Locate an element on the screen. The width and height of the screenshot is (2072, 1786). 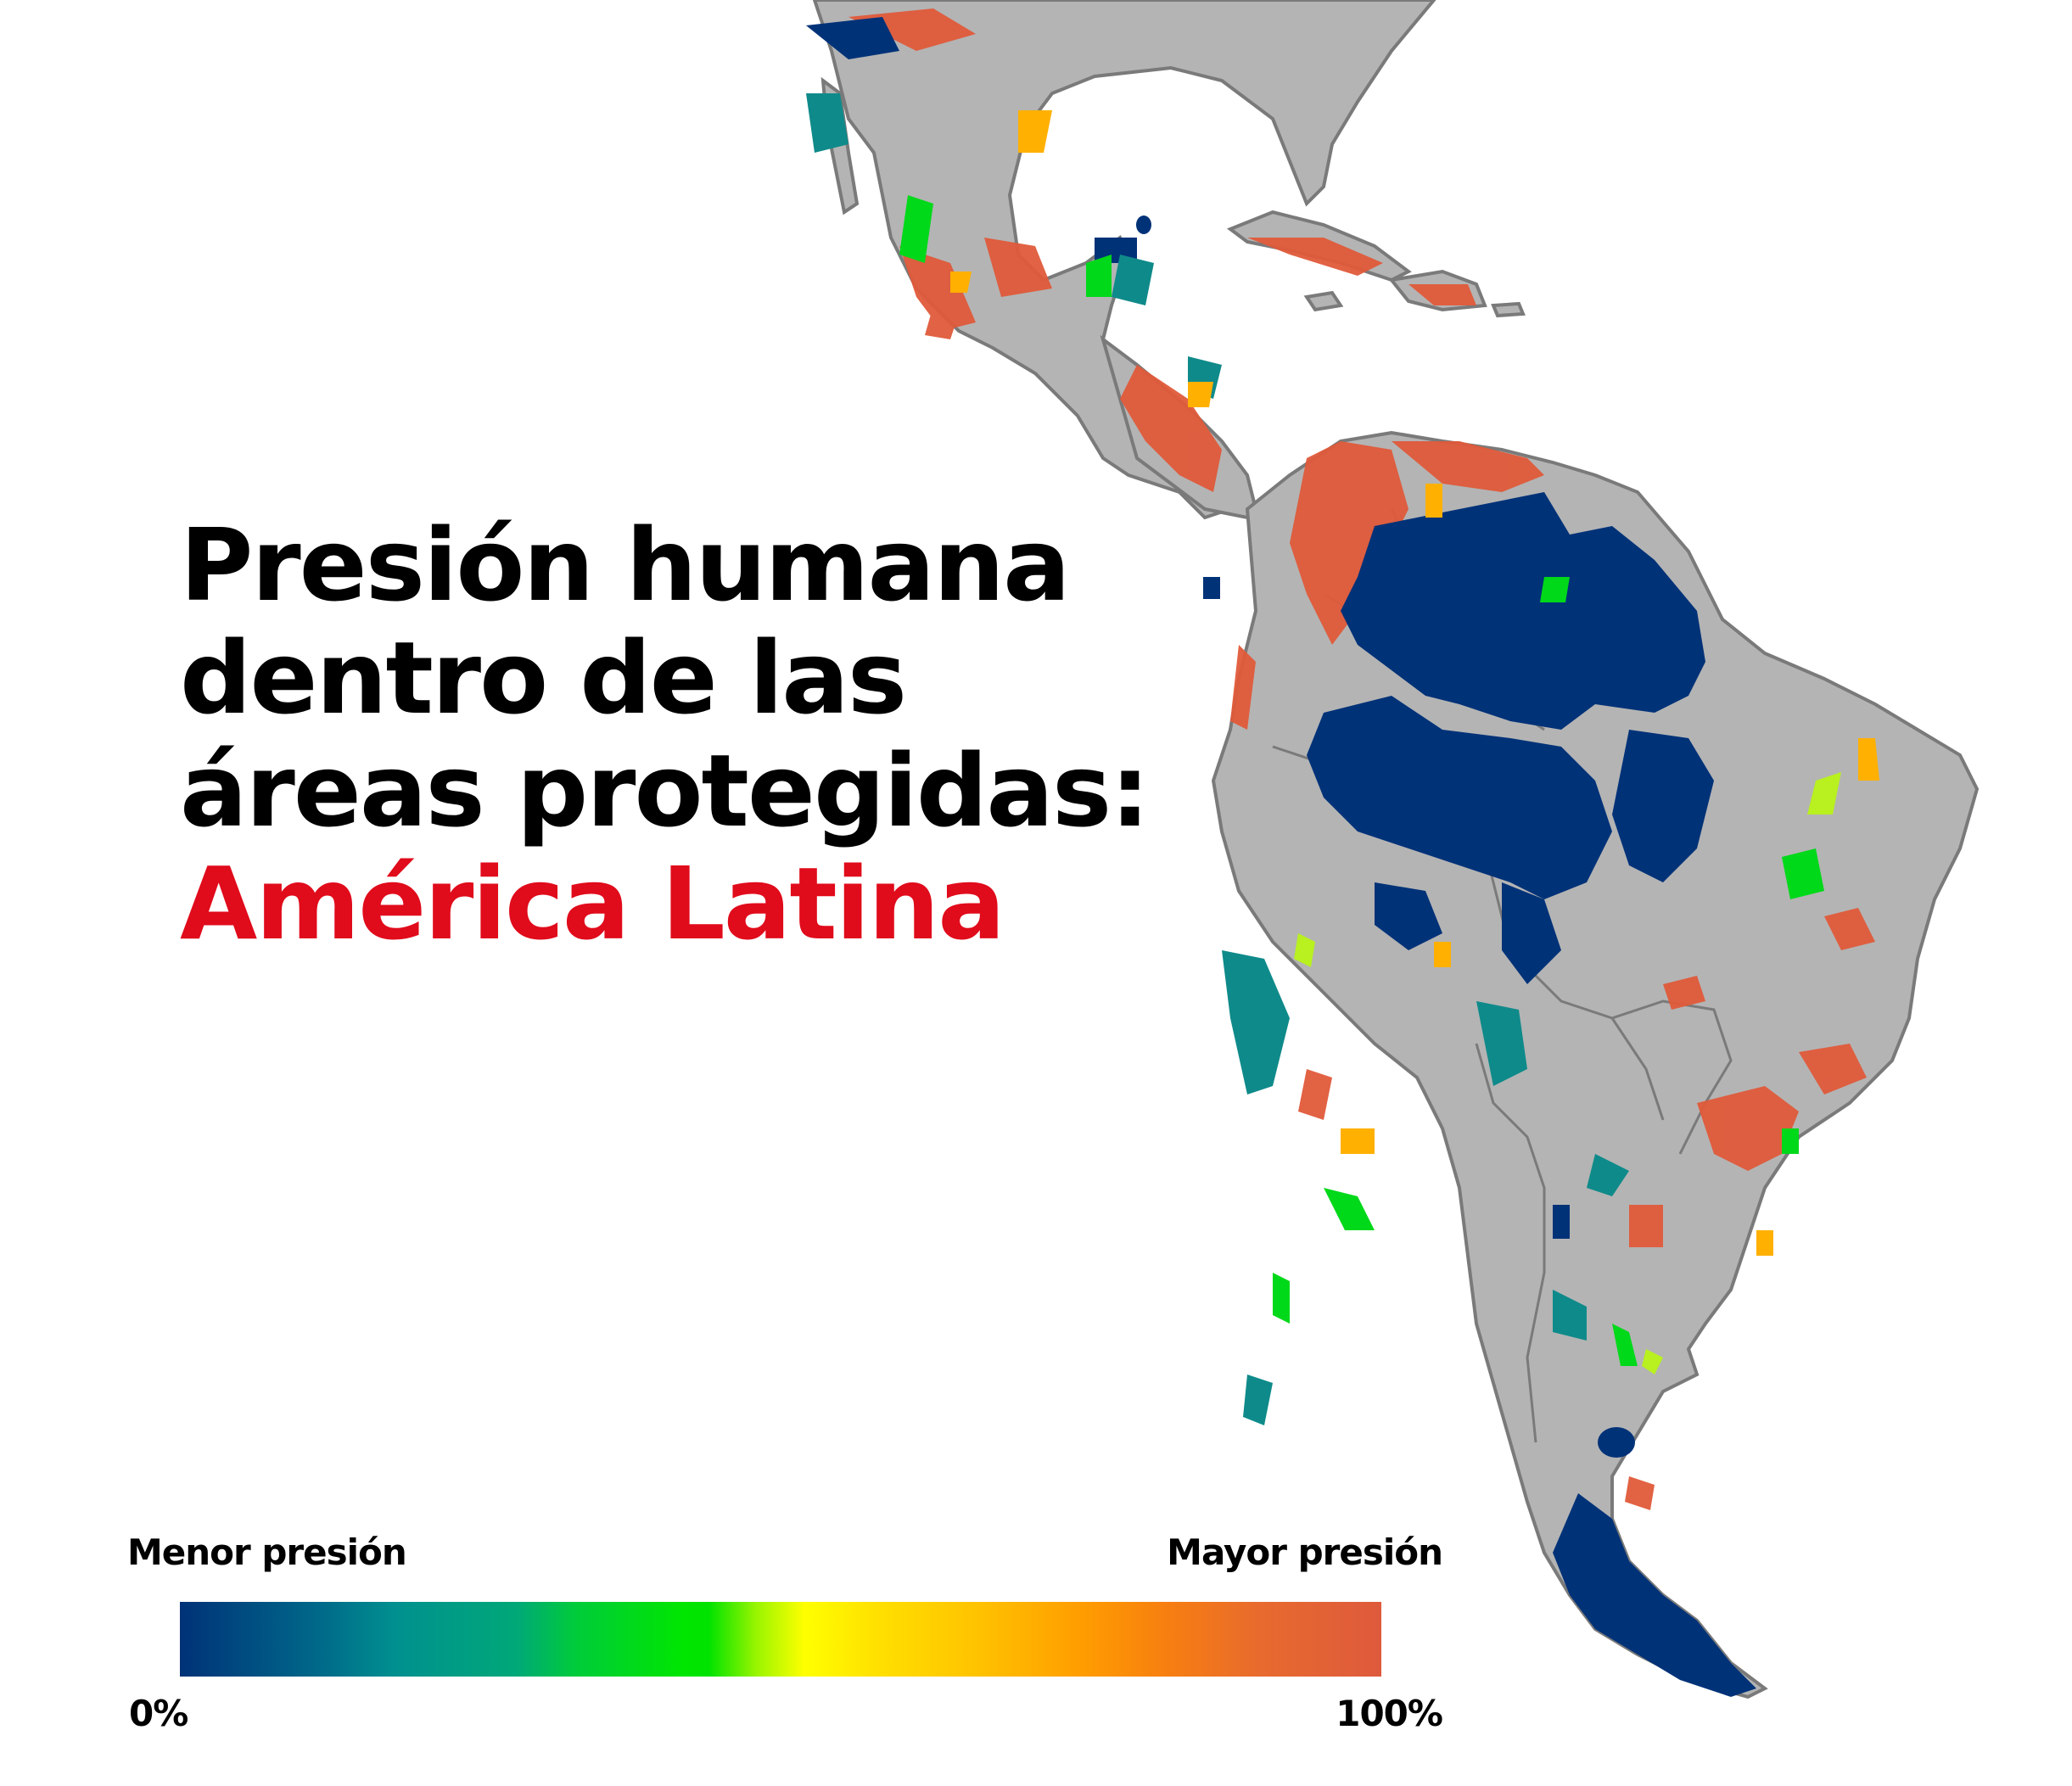
title-line-1: Presión humana is located at coordinates (625, 565).